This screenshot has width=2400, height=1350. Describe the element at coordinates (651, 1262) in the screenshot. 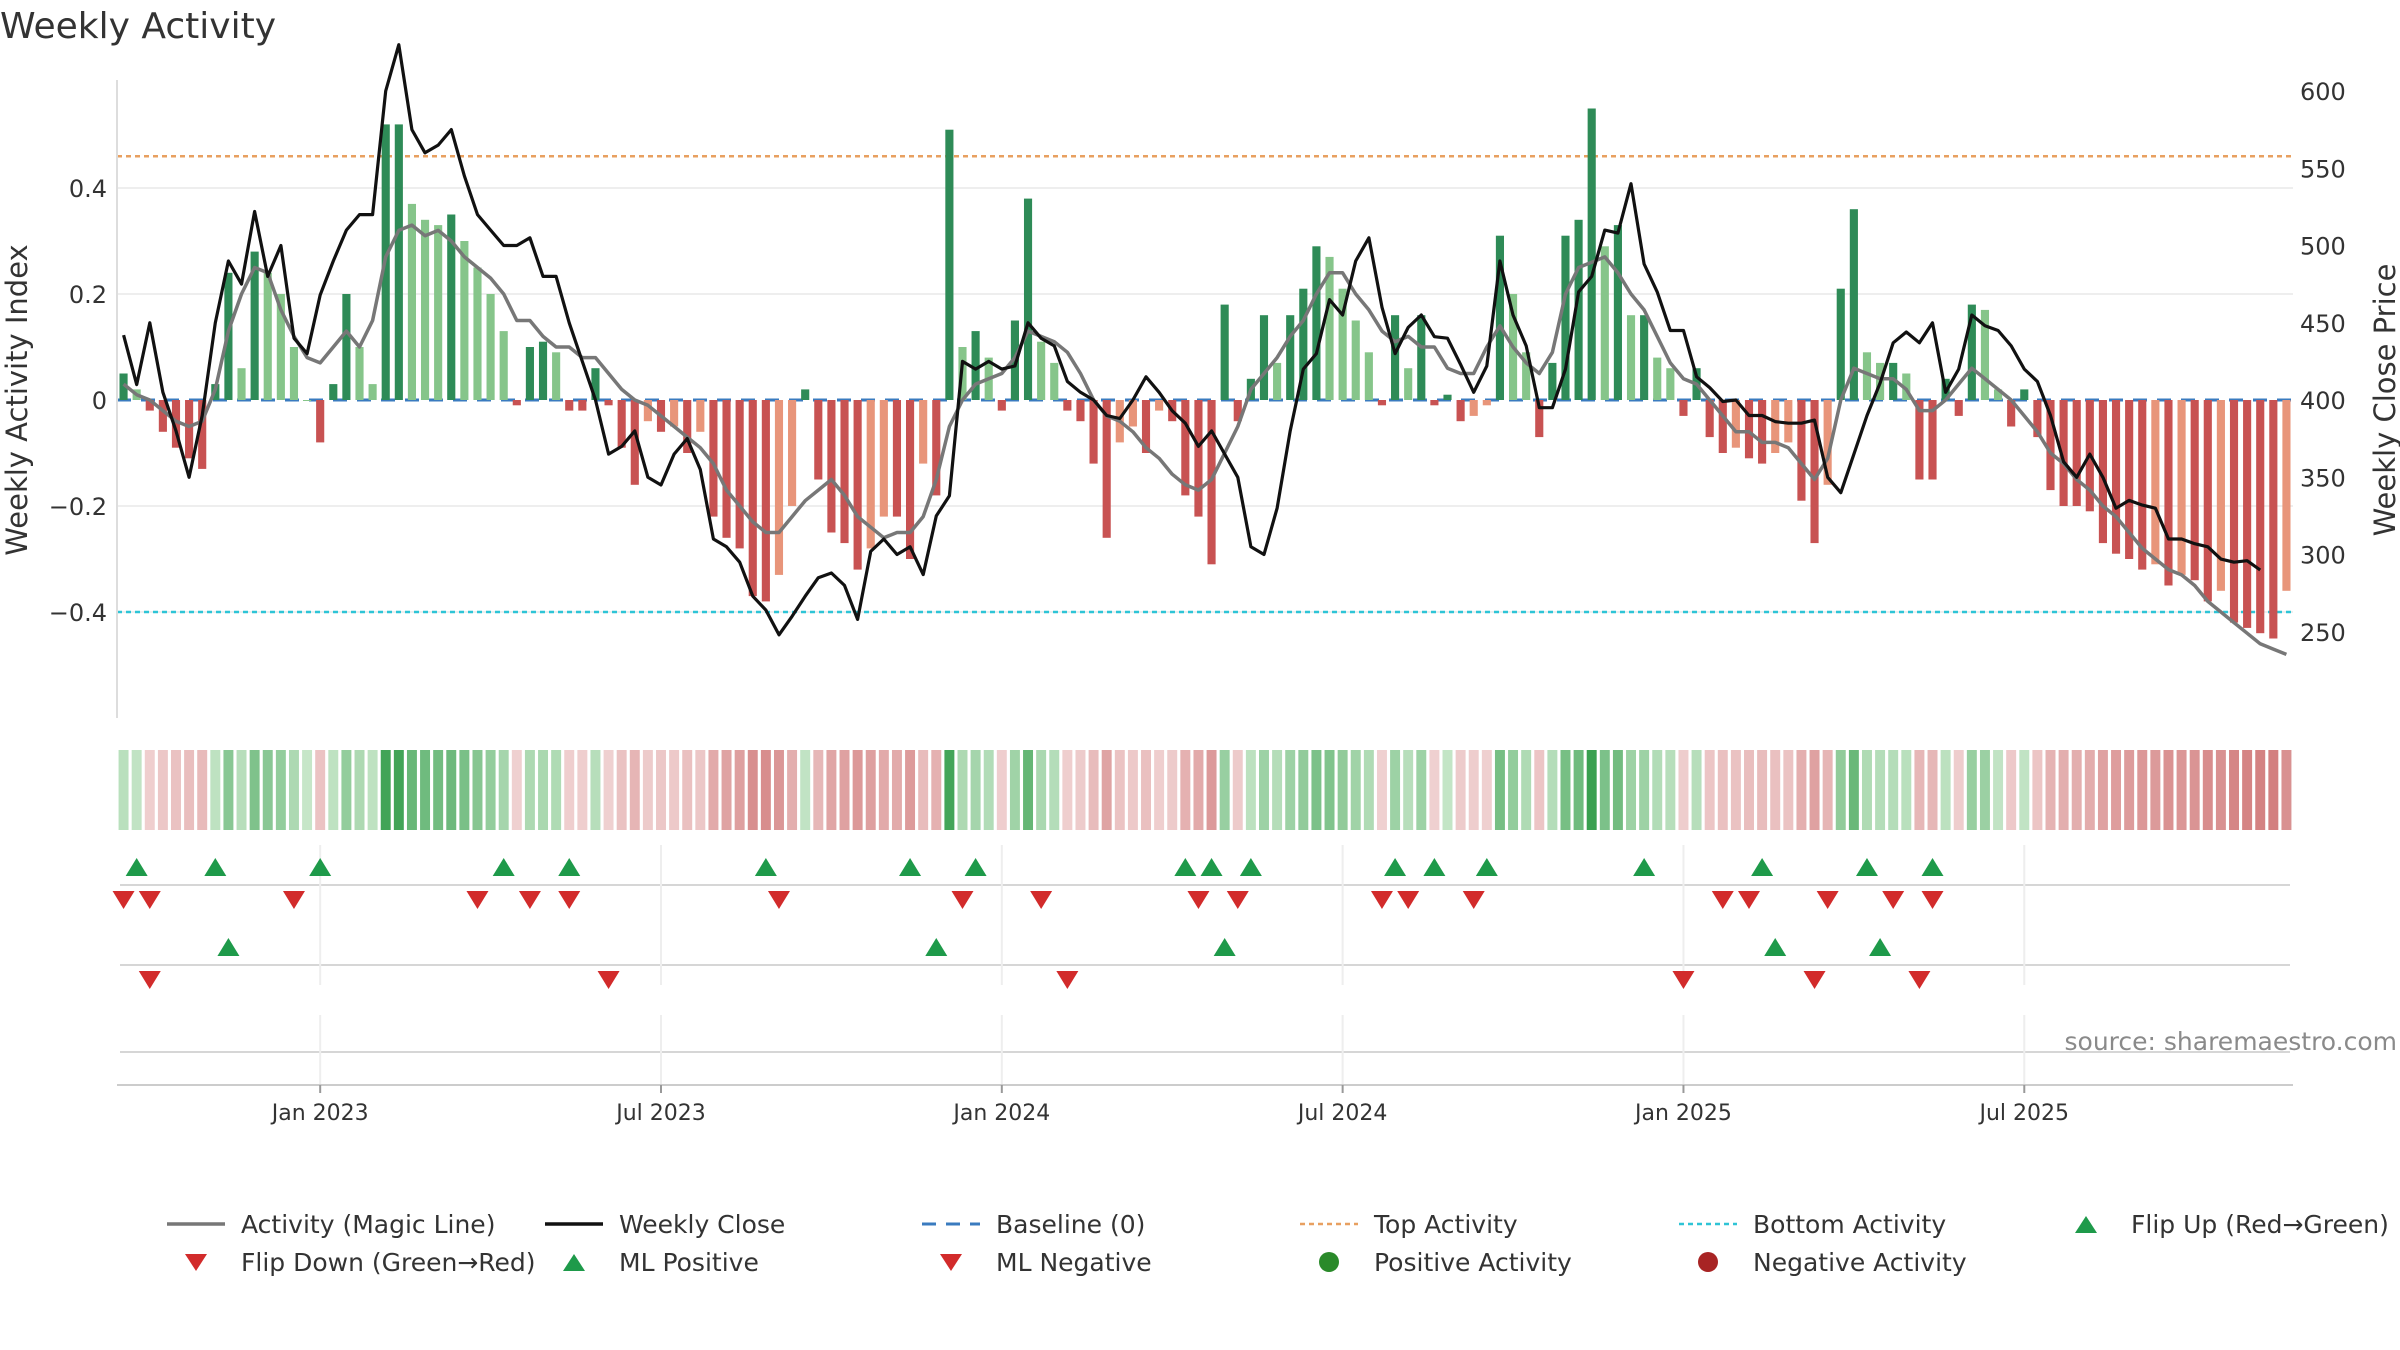

I see `legend-item: ML Positive` at that location.